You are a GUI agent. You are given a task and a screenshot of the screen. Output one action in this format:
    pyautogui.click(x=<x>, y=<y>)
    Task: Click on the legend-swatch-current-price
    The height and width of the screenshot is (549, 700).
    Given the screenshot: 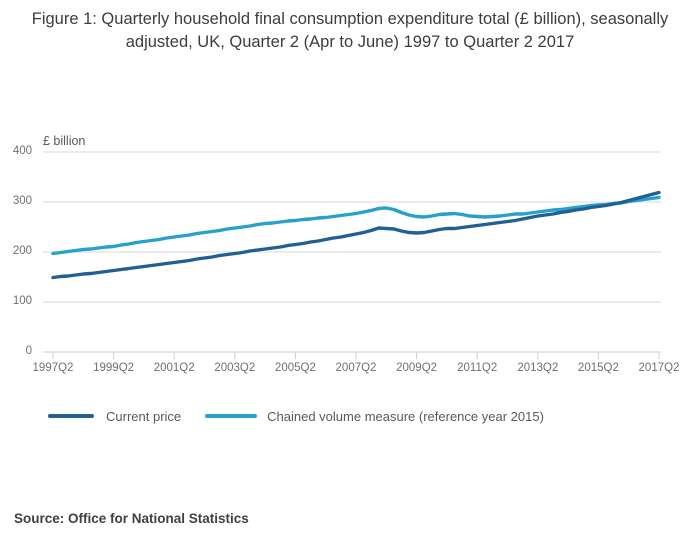 What is the action you would take?
    pyautogui.click(x=71, y=416)
    